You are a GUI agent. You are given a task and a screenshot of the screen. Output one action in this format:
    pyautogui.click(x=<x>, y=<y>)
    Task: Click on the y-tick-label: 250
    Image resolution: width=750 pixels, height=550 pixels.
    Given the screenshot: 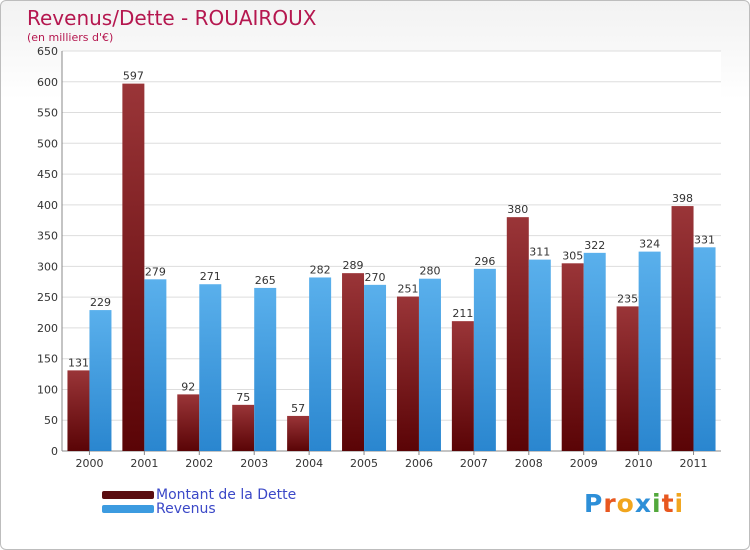 What is the action you would take?
    pyautogui.click(x=47, y=297)
    